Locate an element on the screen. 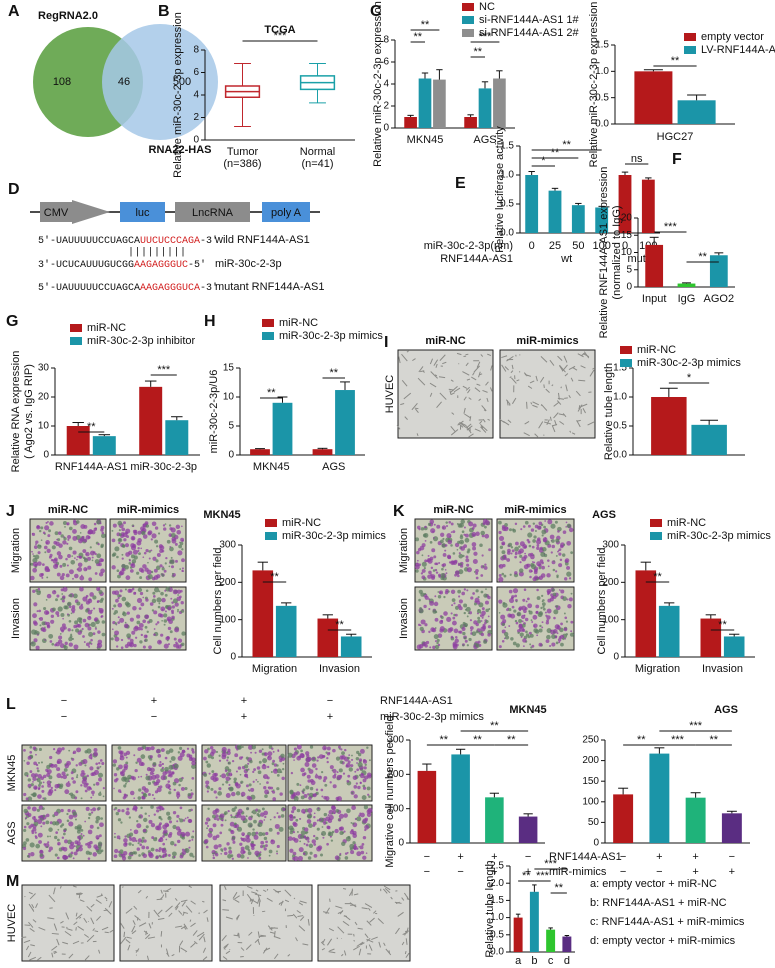  venn-set is located at coordinates (160, 82).